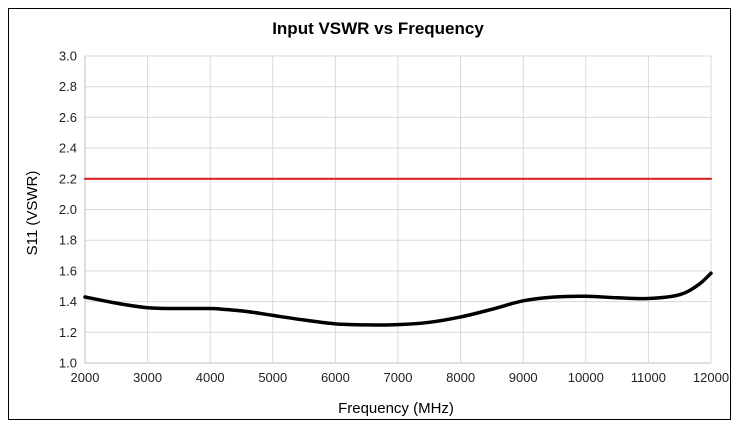 Image resolution: width=740 pixels, height=429 pixels. Describe the element at coordinates (68, 270) in the screenshot. I see `y-tick-label: 1.6` at that location.